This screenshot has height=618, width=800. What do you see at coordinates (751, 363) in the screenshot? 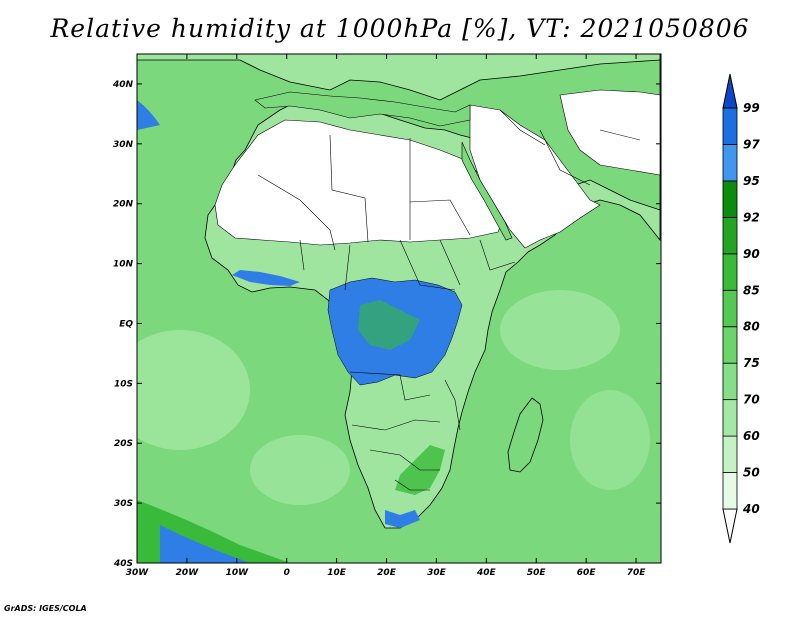
I see `colorbar-level-label: 75` at bounding box center [751, 363].